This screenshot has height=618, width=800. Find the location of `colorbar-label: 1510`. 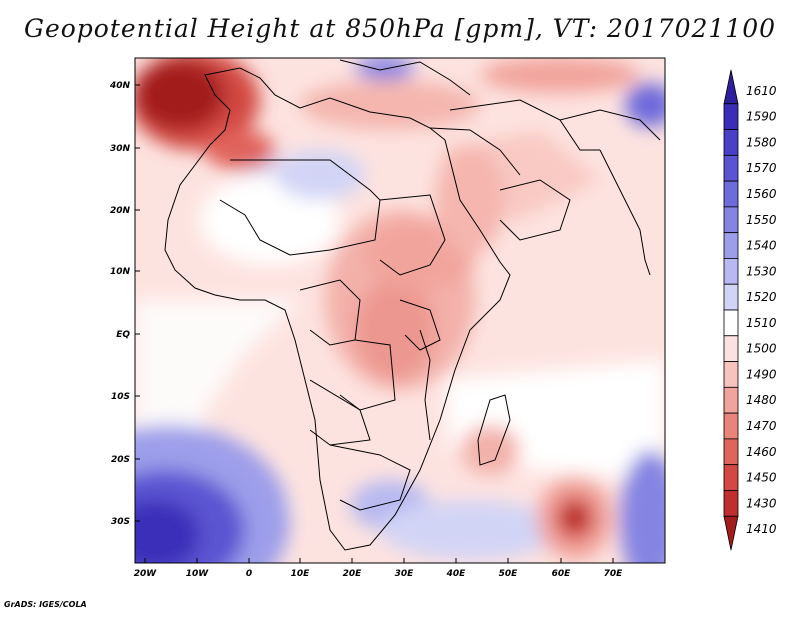

colorbar-label: 1510 is located at coordinates (761, 323).